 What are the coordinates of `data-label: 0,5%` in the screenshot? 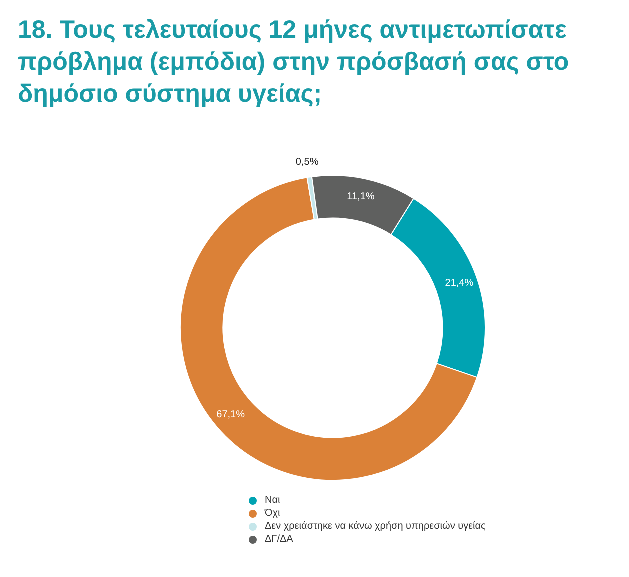 It's located at (307, 162).